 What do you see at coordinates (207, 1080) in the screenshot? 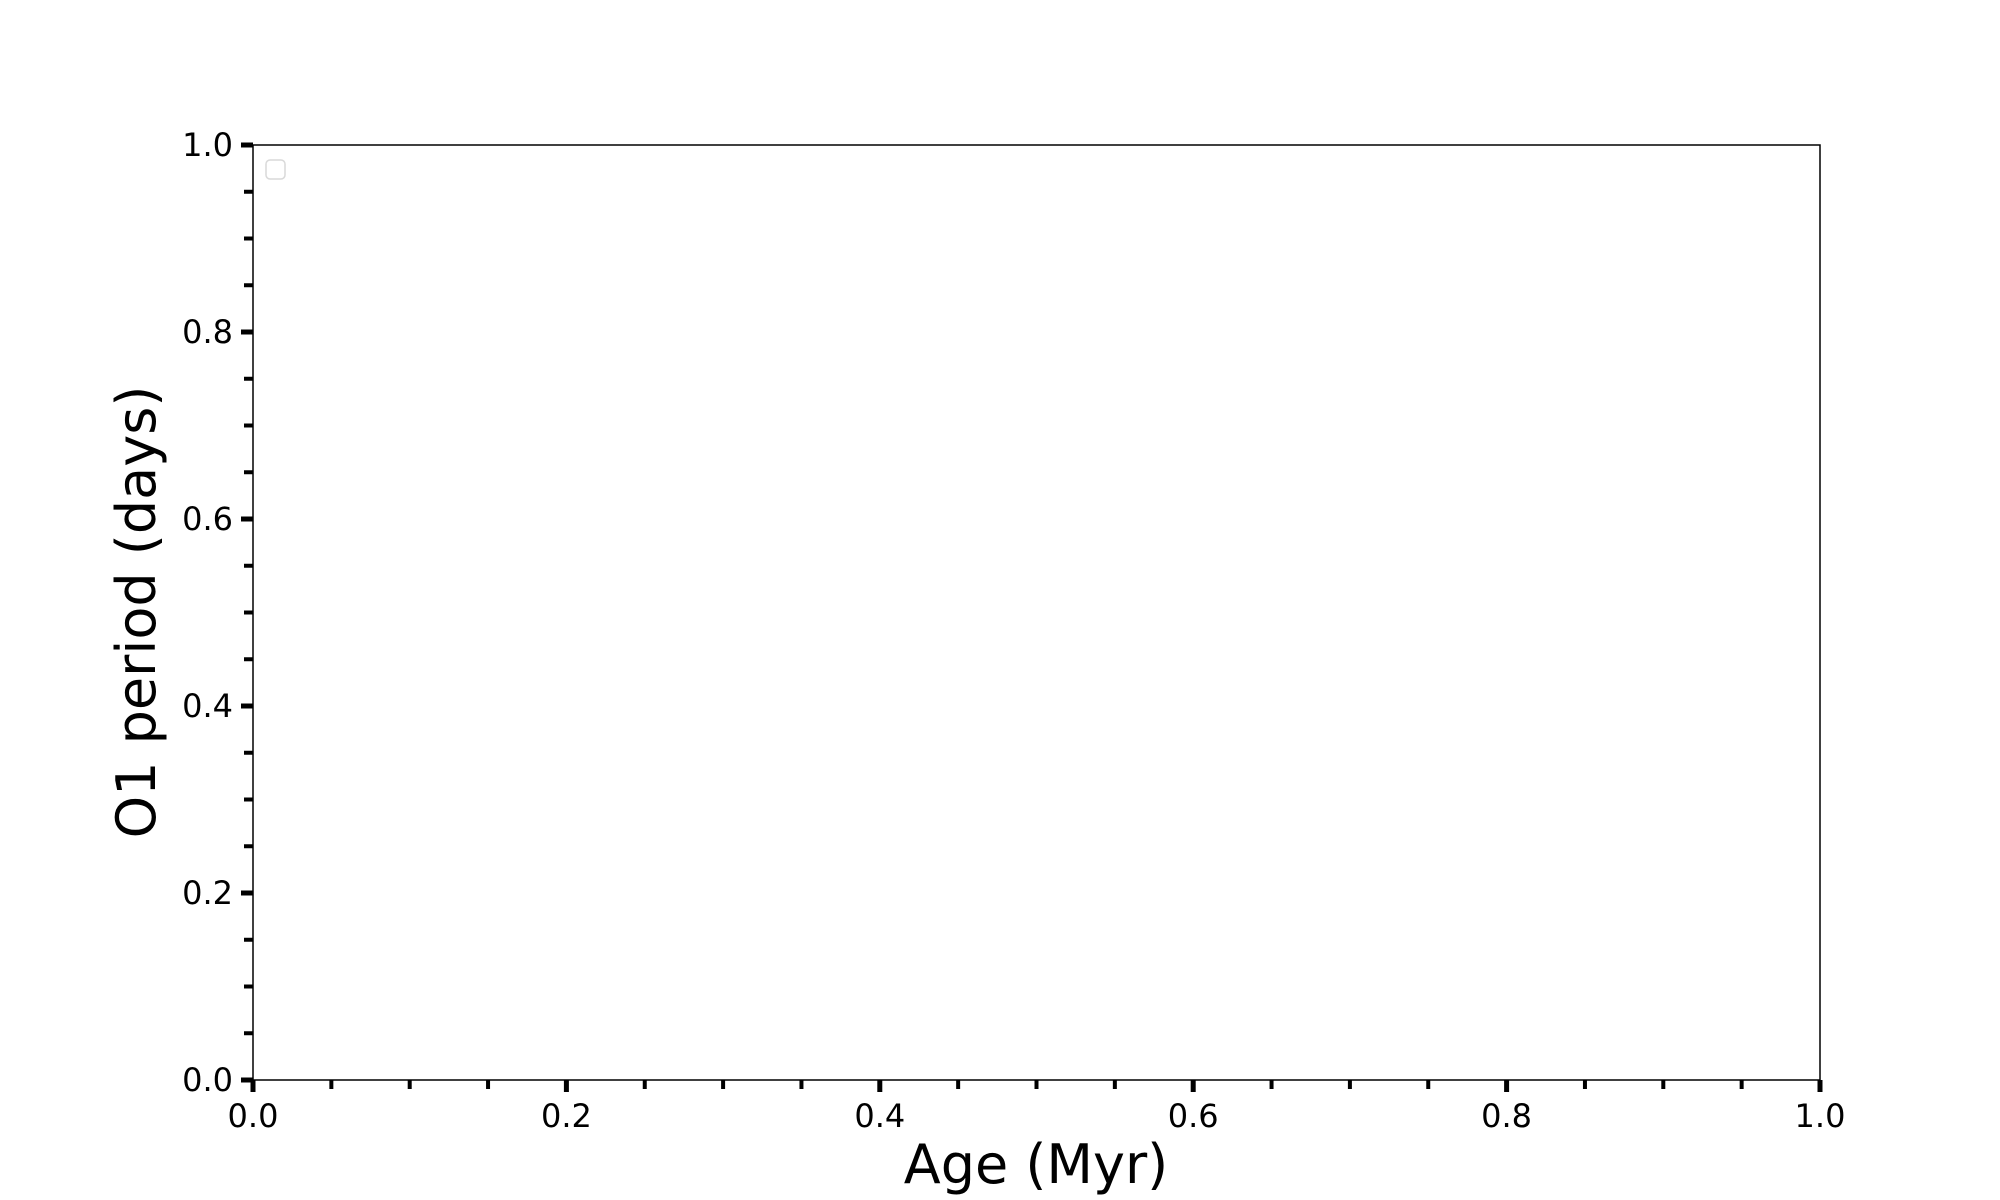
I see `y-tick-label: 0.0` at bounding box center [207, 1080].